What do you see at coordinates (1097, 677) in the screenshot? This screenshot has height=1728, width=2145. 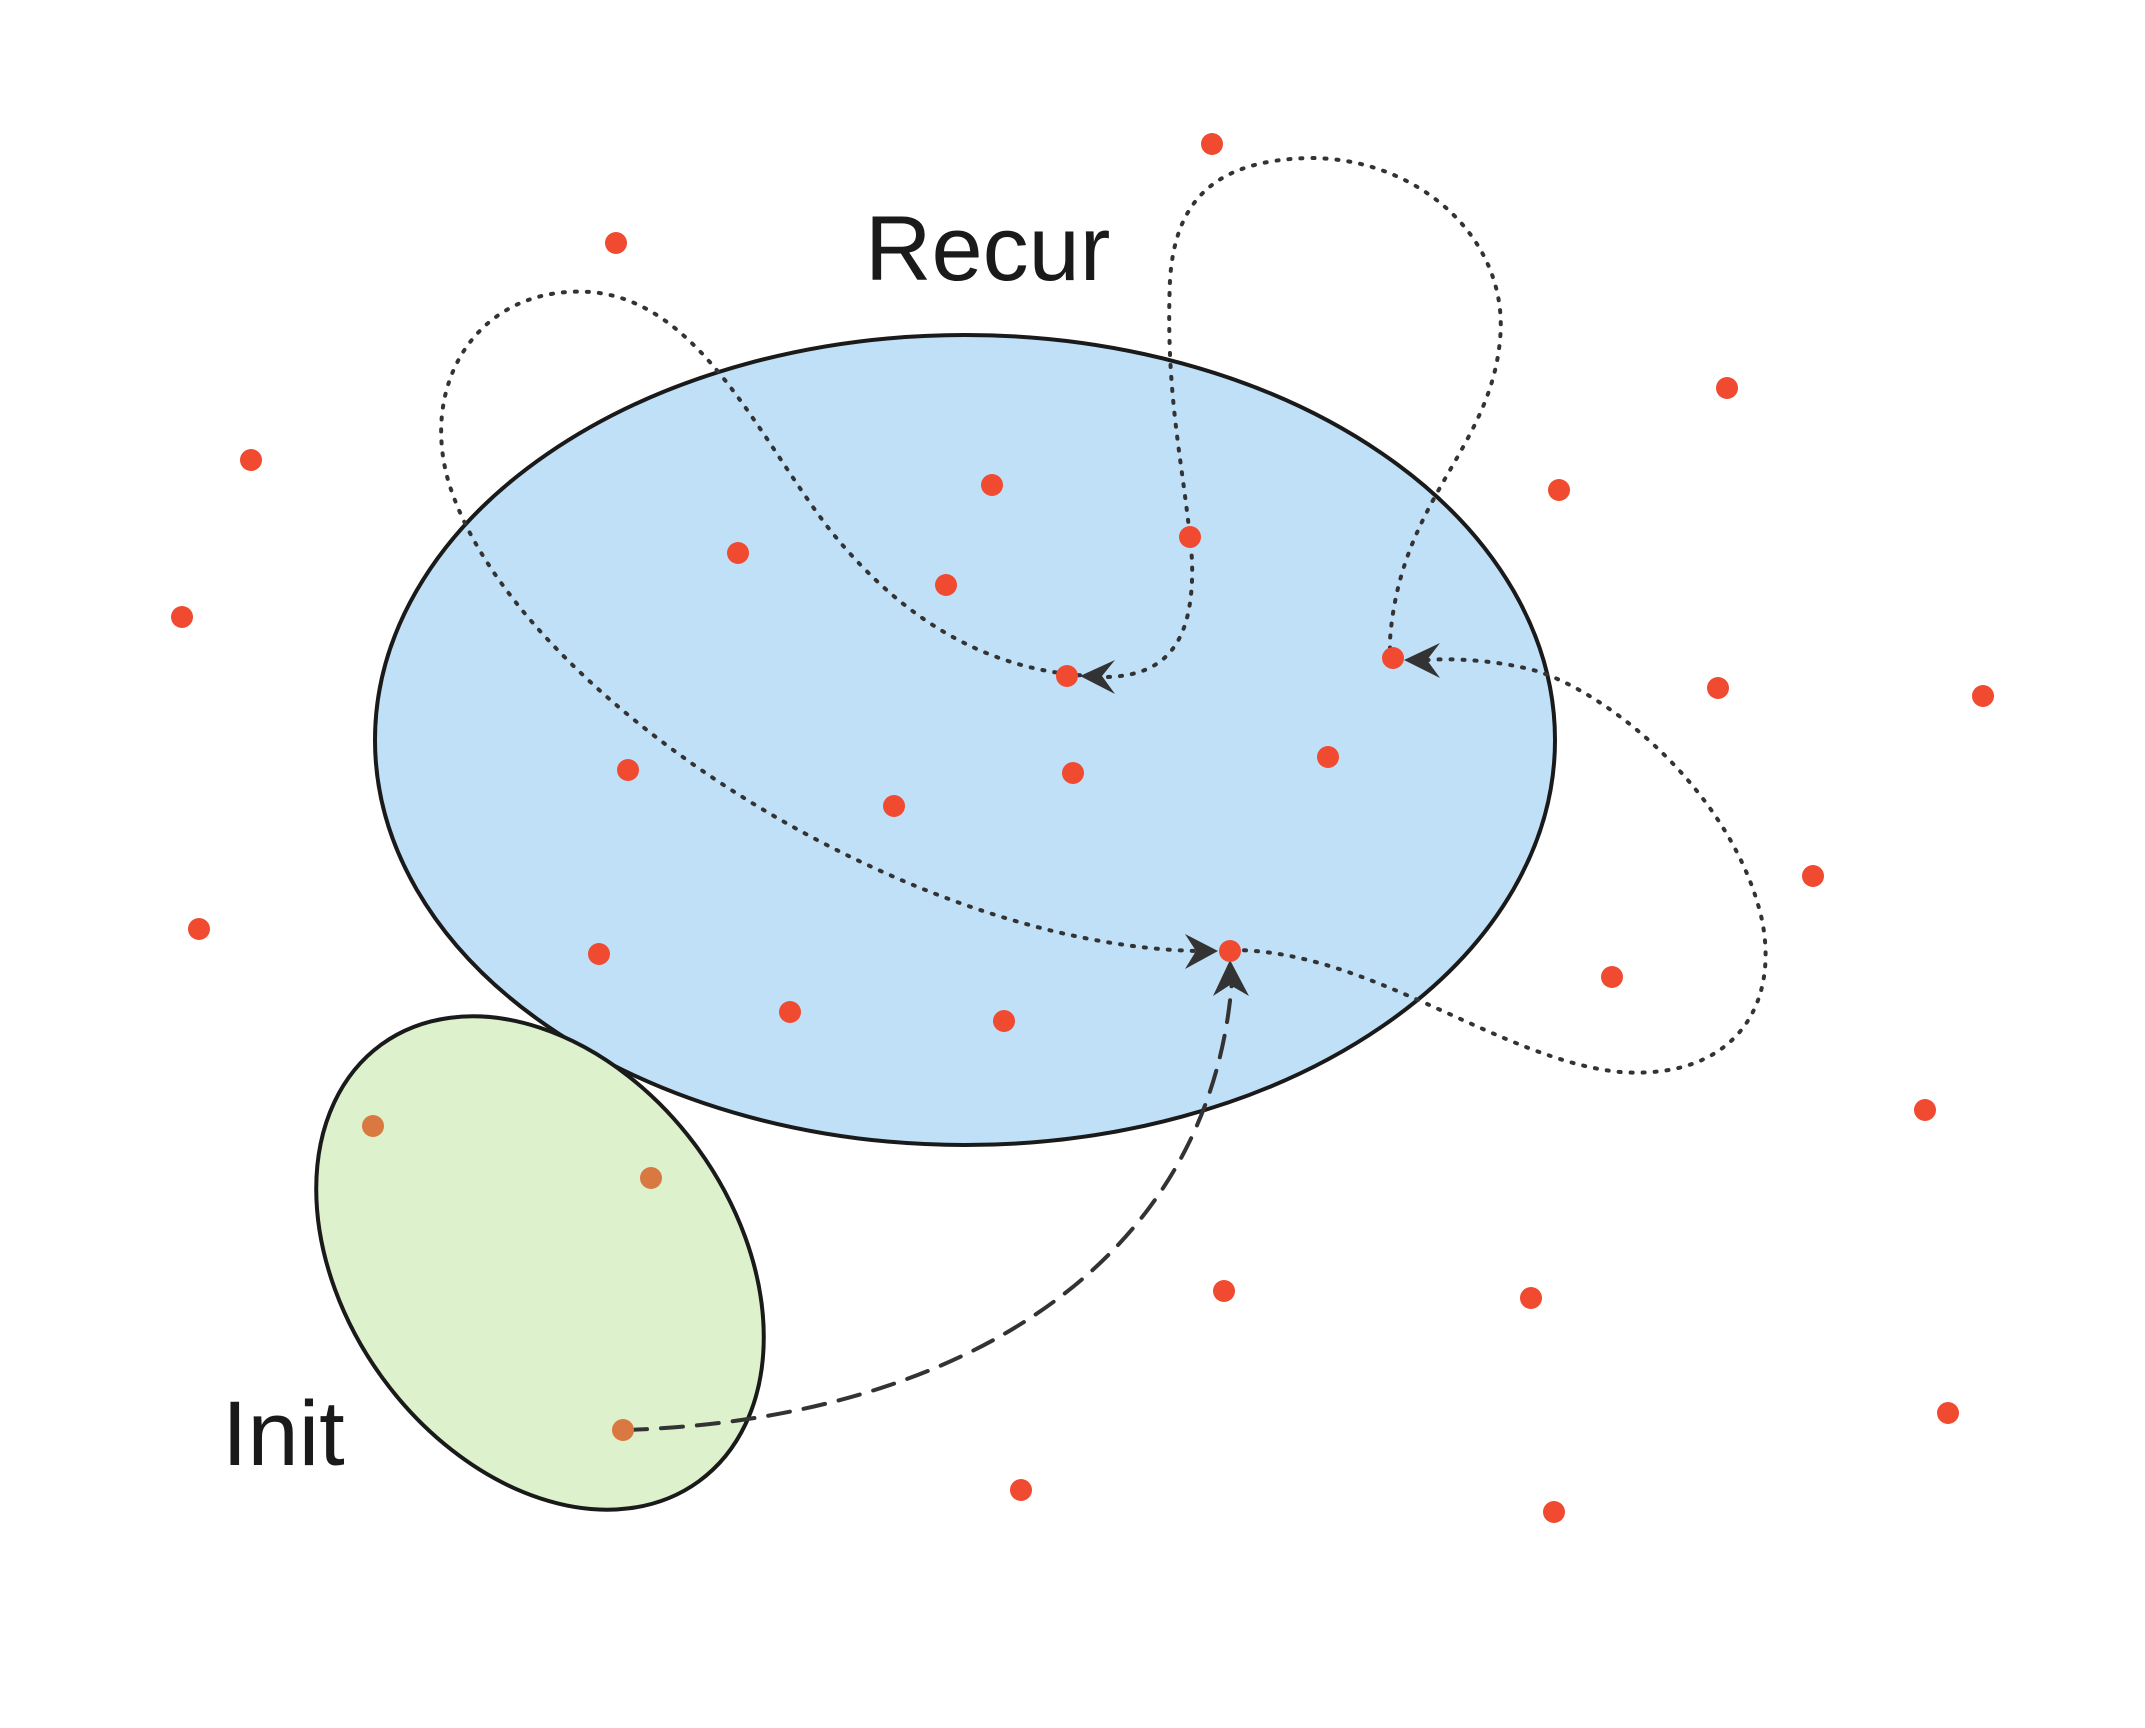 I see `arrowhead-center` at bounding box center [1097, 677].